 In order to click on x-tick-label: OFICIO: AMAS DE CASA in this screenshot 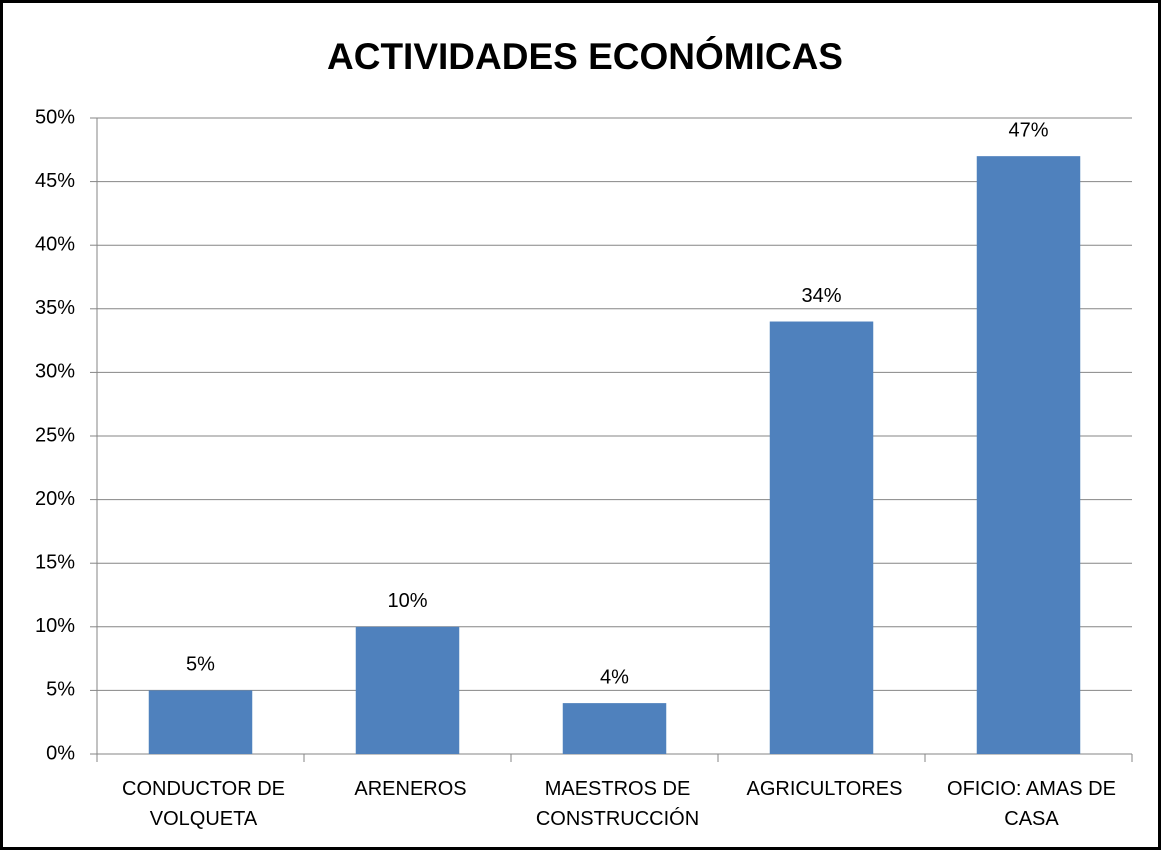, I will do `click(1031, 804)`.